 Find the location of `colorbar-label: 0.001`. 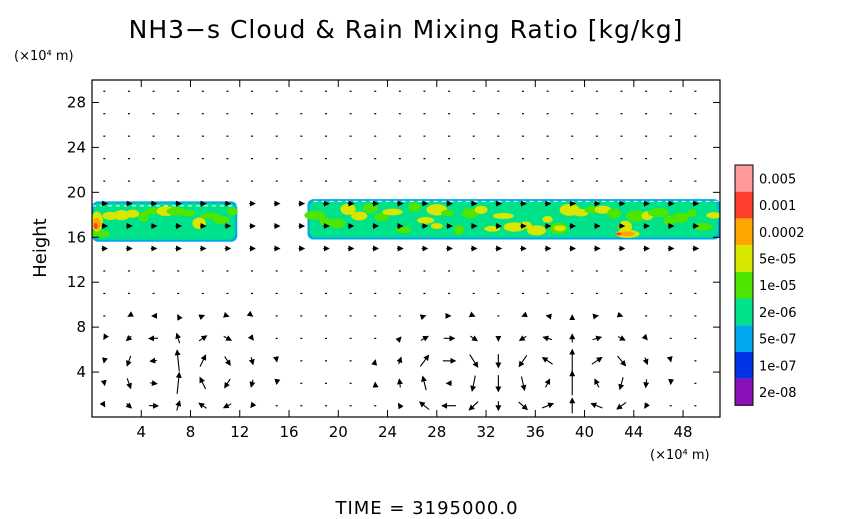

colorbar-label: 0.001 is located at coordinates (777, 206).